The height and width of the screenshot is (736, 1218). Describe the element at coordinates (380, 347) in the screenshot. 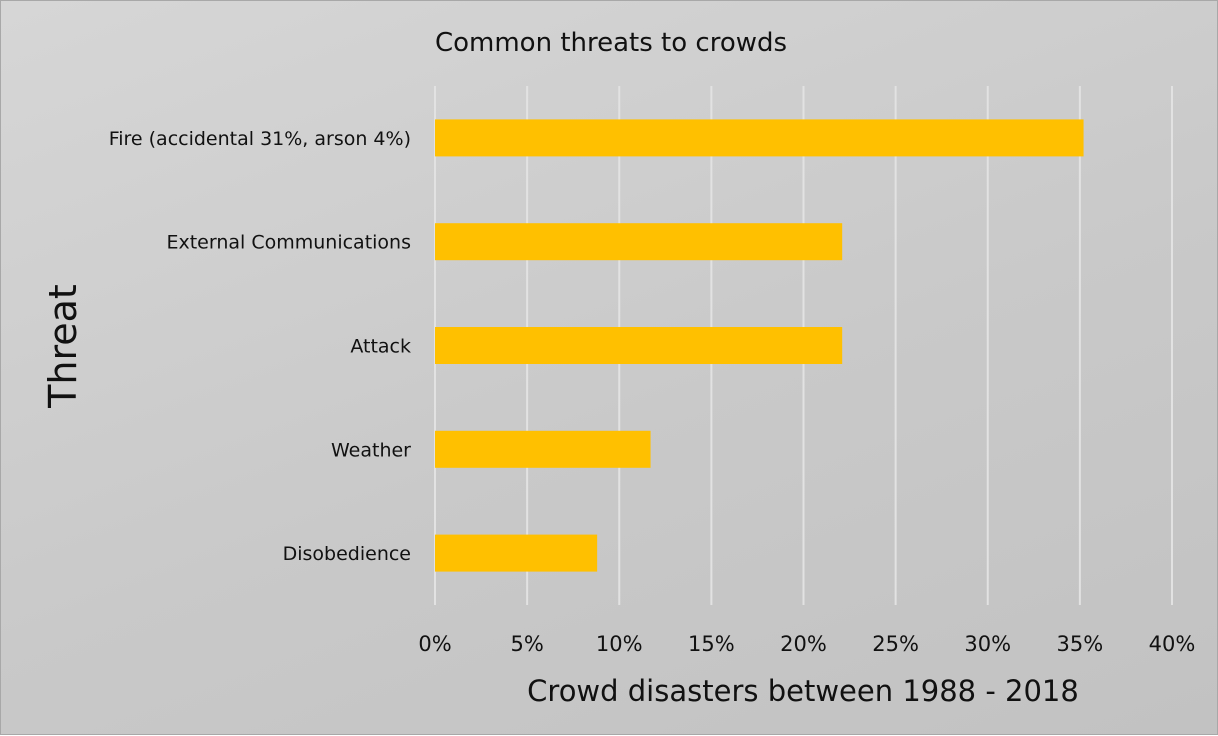

I see `category-label: Attack` at that location.